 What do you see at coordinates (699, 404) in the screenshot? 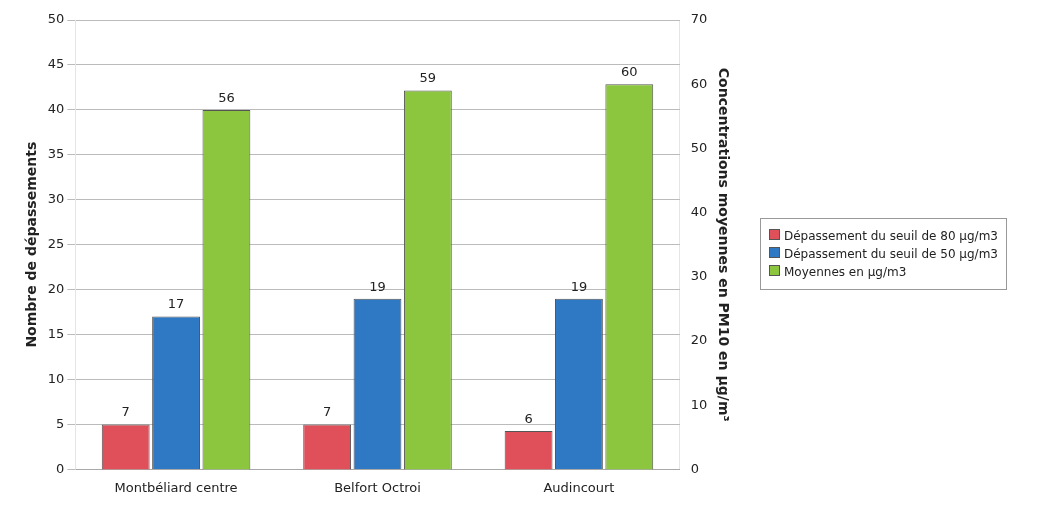
I see `y2-tick-label: 10` at bounding box center [699, 404].